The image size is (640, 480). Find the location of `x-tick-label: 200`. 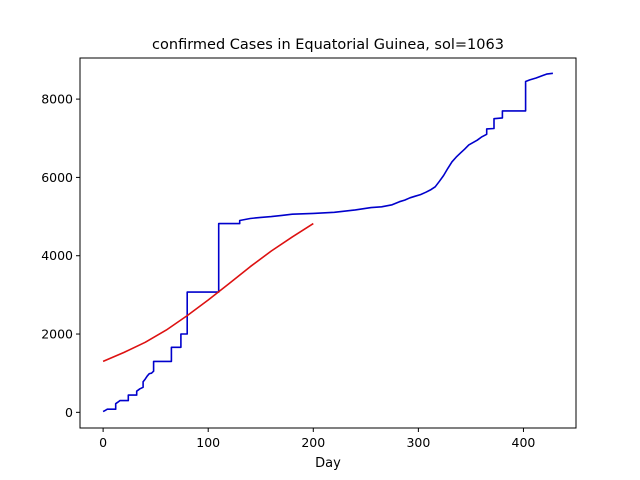

x-tick-label: 200 is located at coordinates (313, 442).